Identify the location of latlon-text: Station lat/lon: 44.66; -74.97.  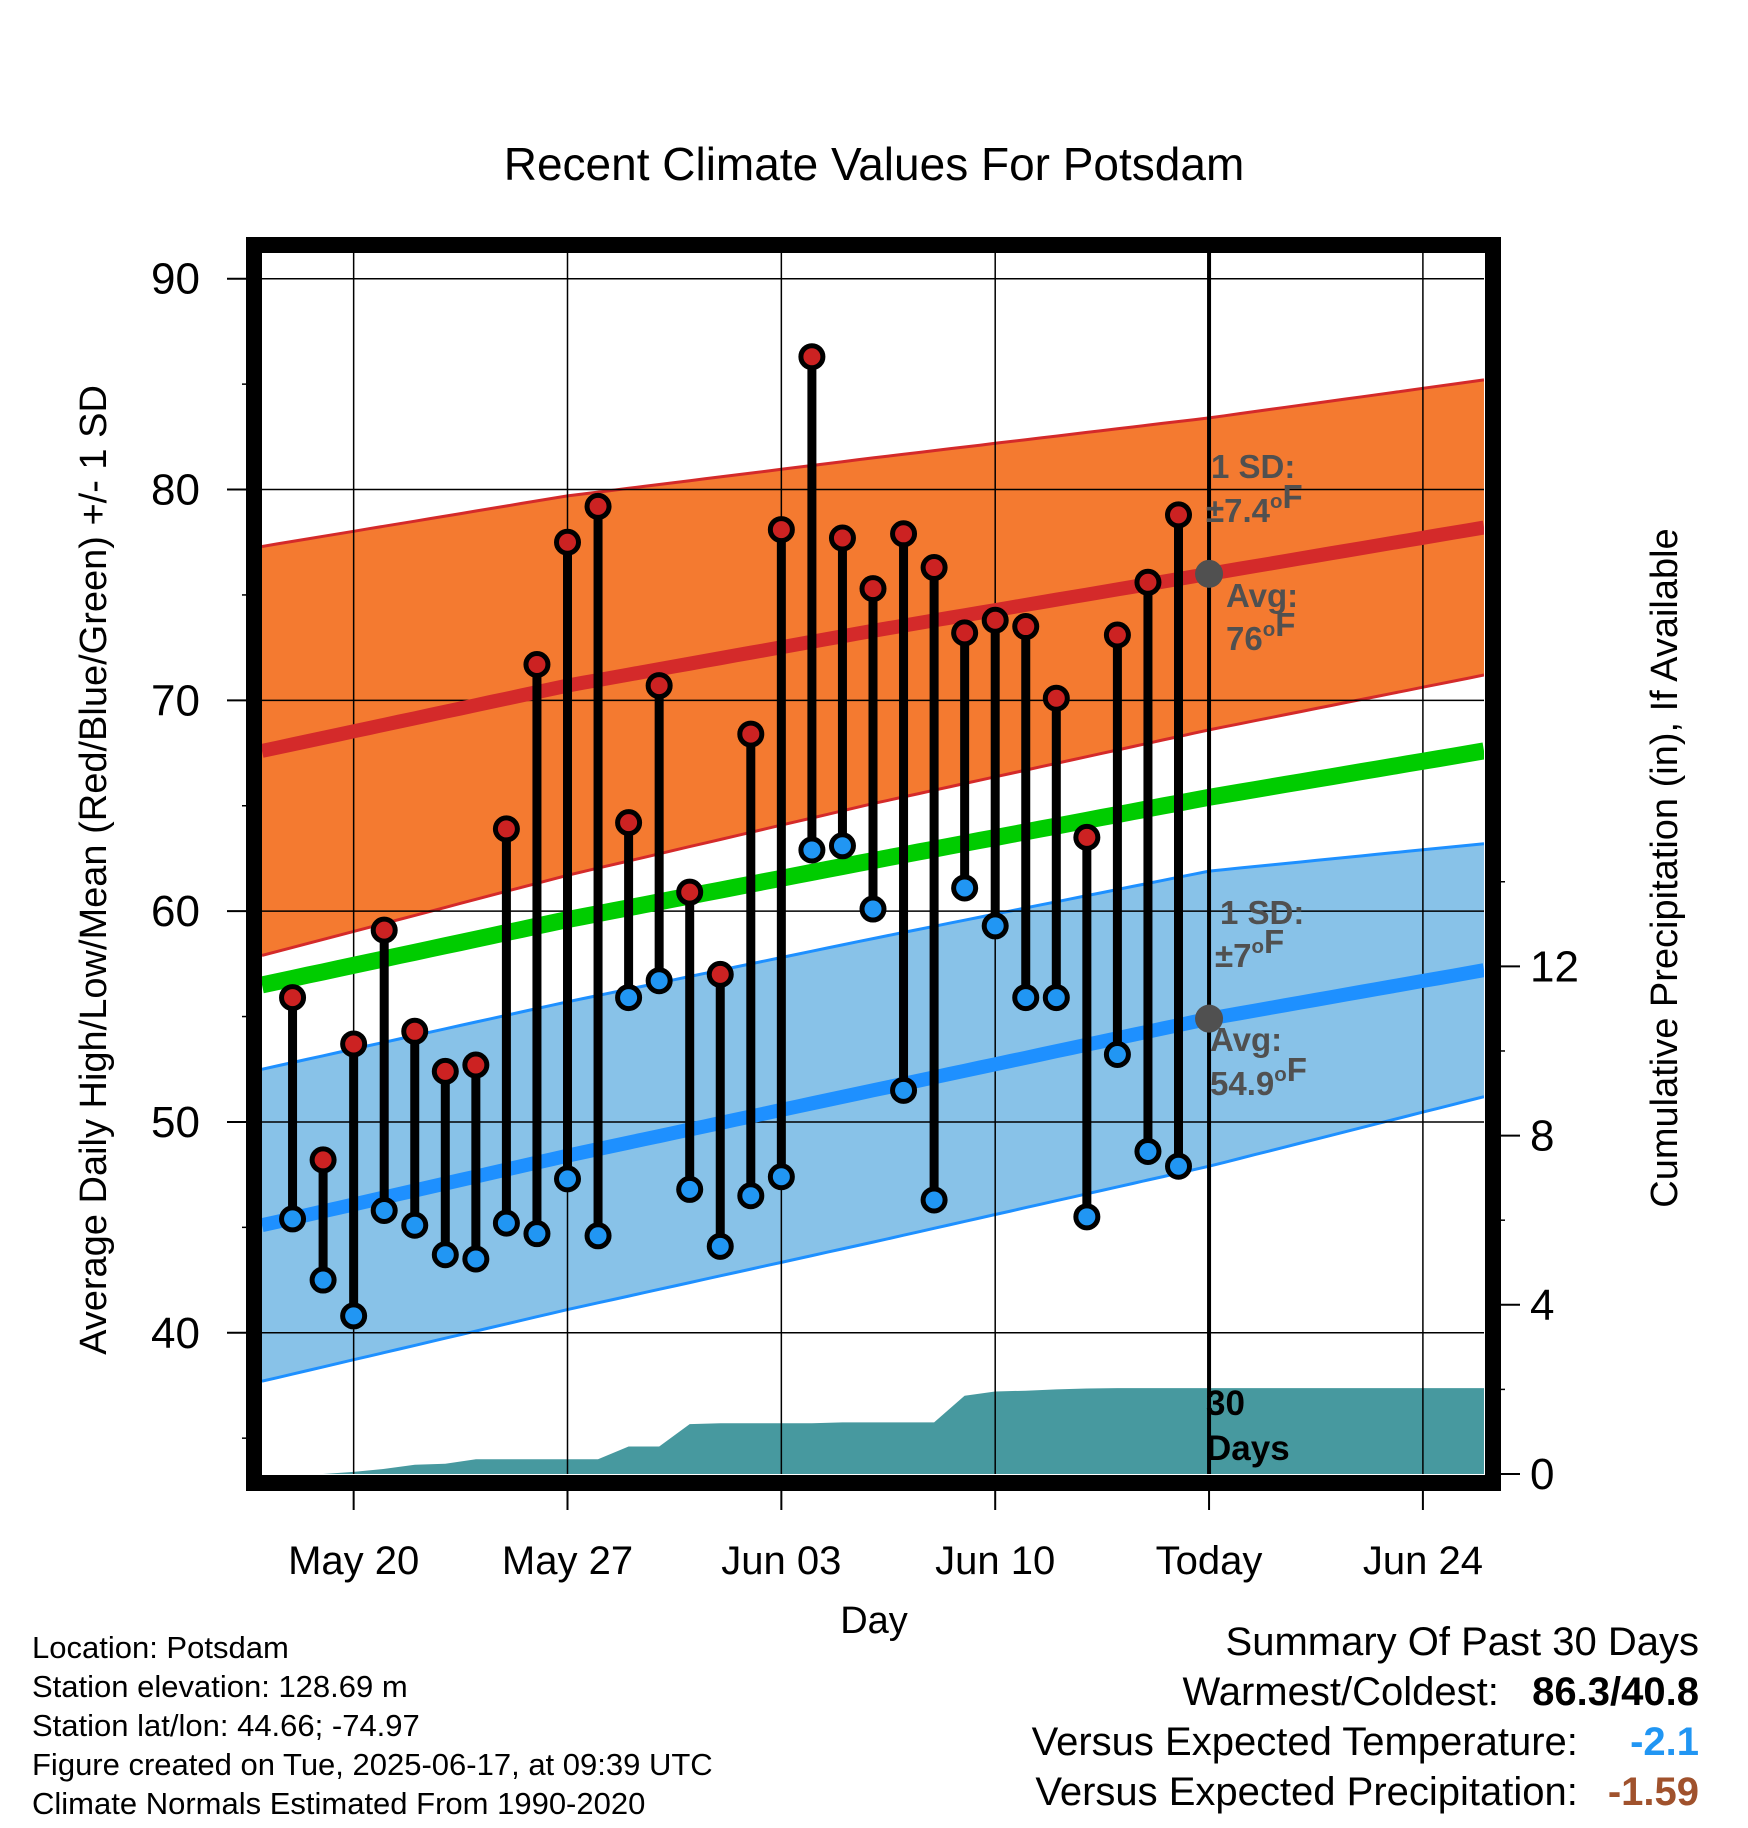
(226, 1725).